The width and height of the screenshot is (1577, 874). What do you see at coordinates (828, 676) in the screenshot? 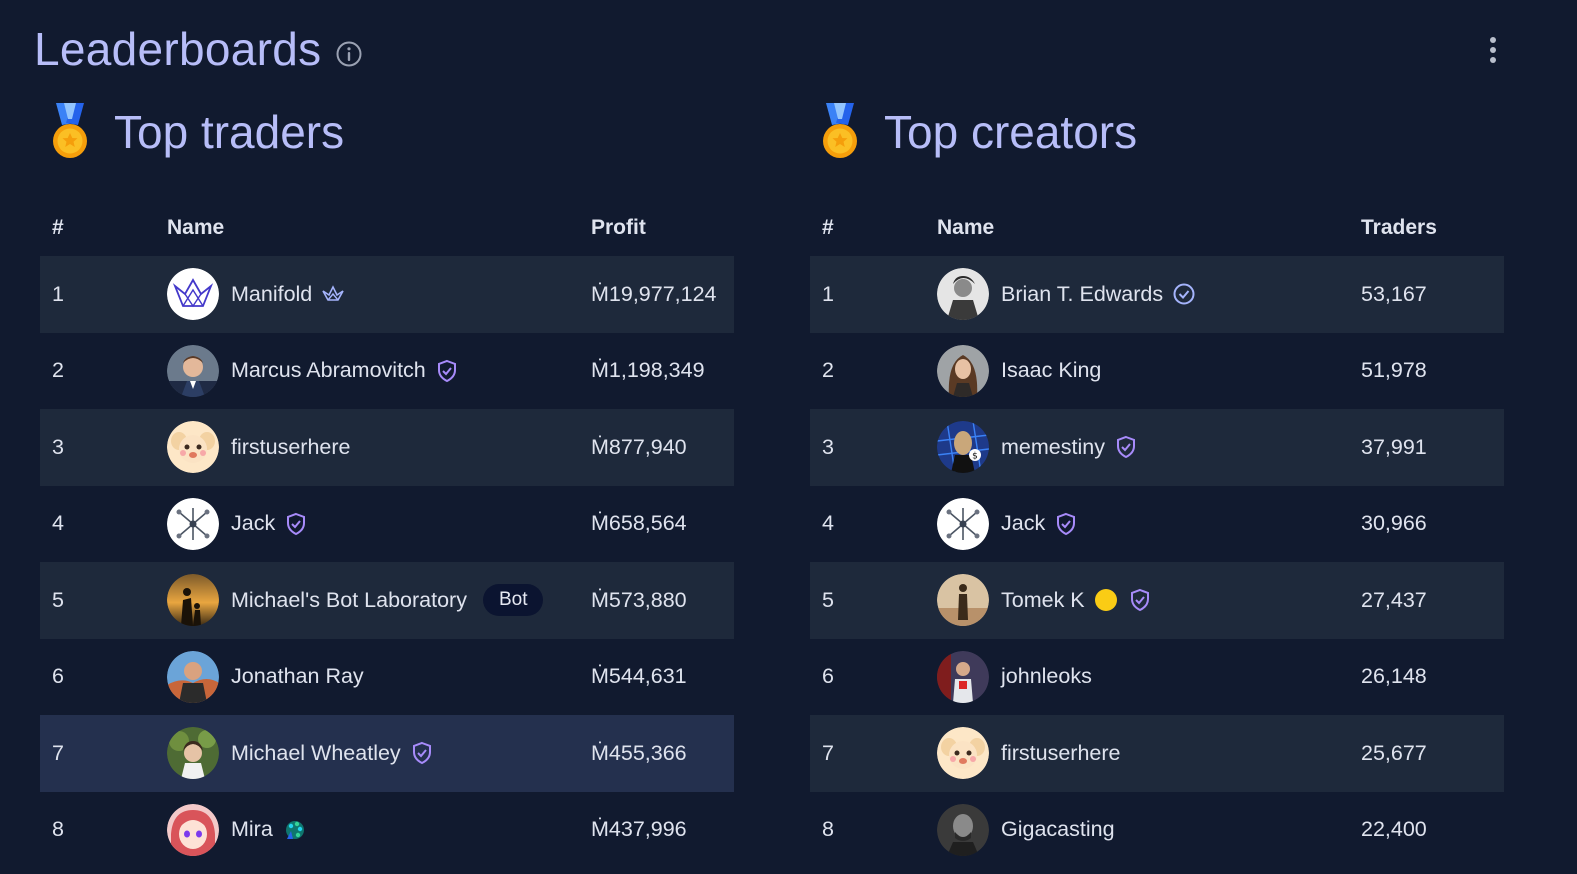
I see `rank-cell: 6` at bounding box center [828, 676].